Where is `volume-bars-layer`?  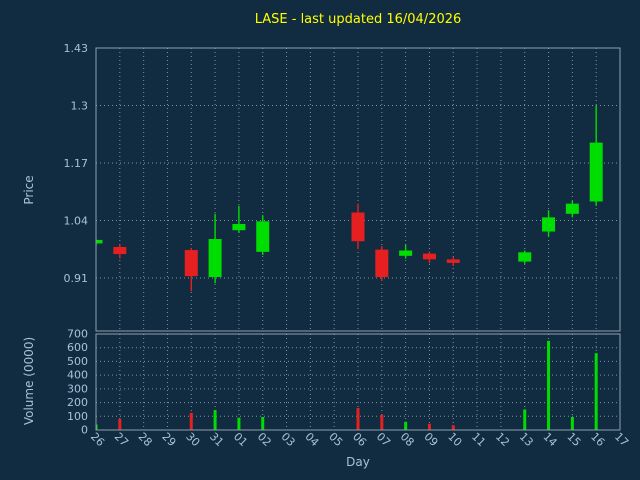 volume-bars-layer is located at coordinates (347, 385).